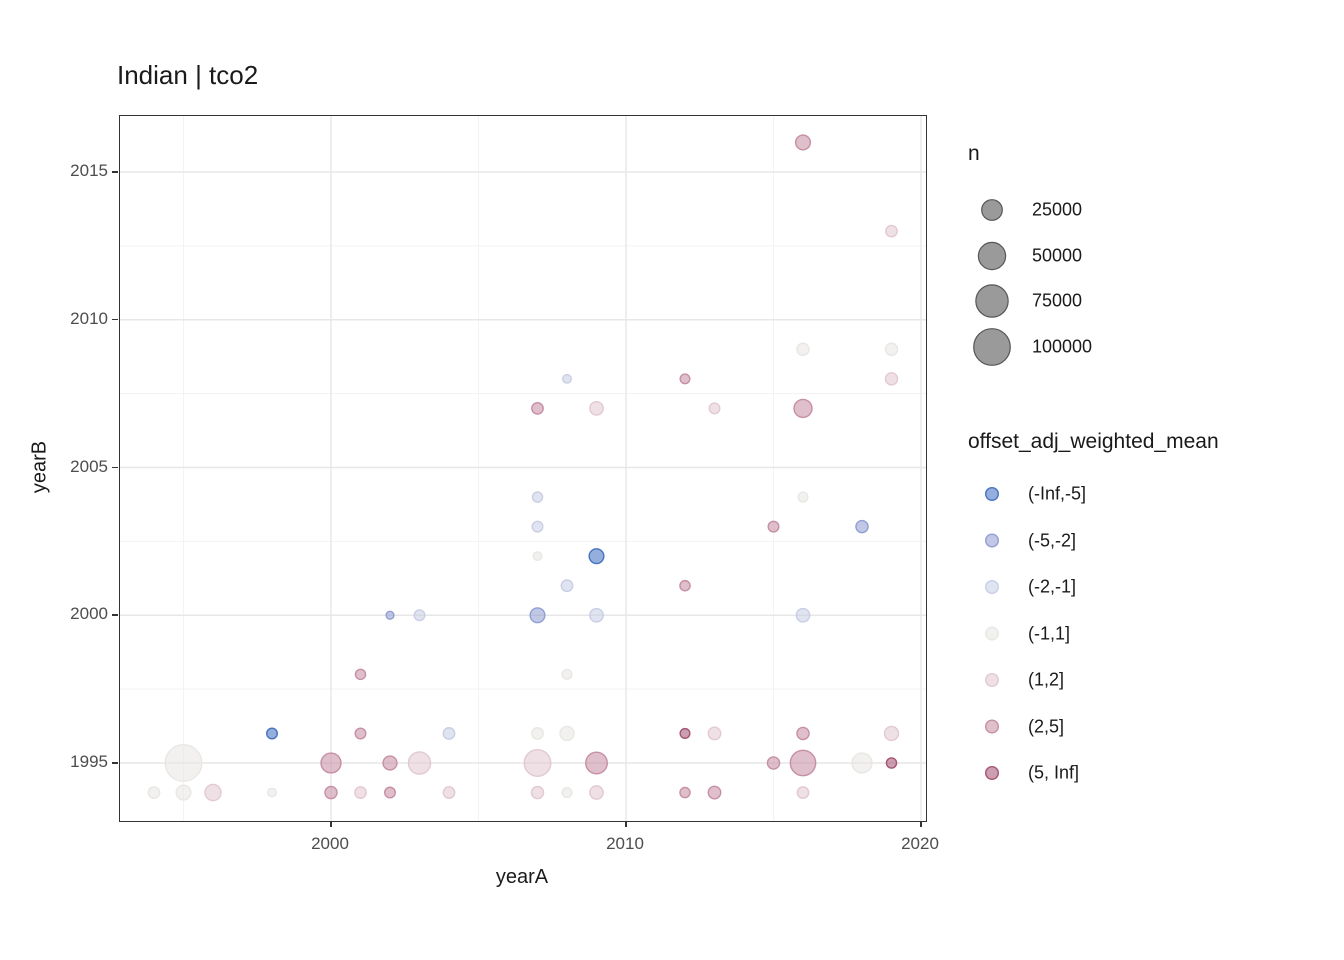  Describe the element at coordinates (1049, 633) in the screenshot. I see `color-legend-label: (-1,1]` at that location.